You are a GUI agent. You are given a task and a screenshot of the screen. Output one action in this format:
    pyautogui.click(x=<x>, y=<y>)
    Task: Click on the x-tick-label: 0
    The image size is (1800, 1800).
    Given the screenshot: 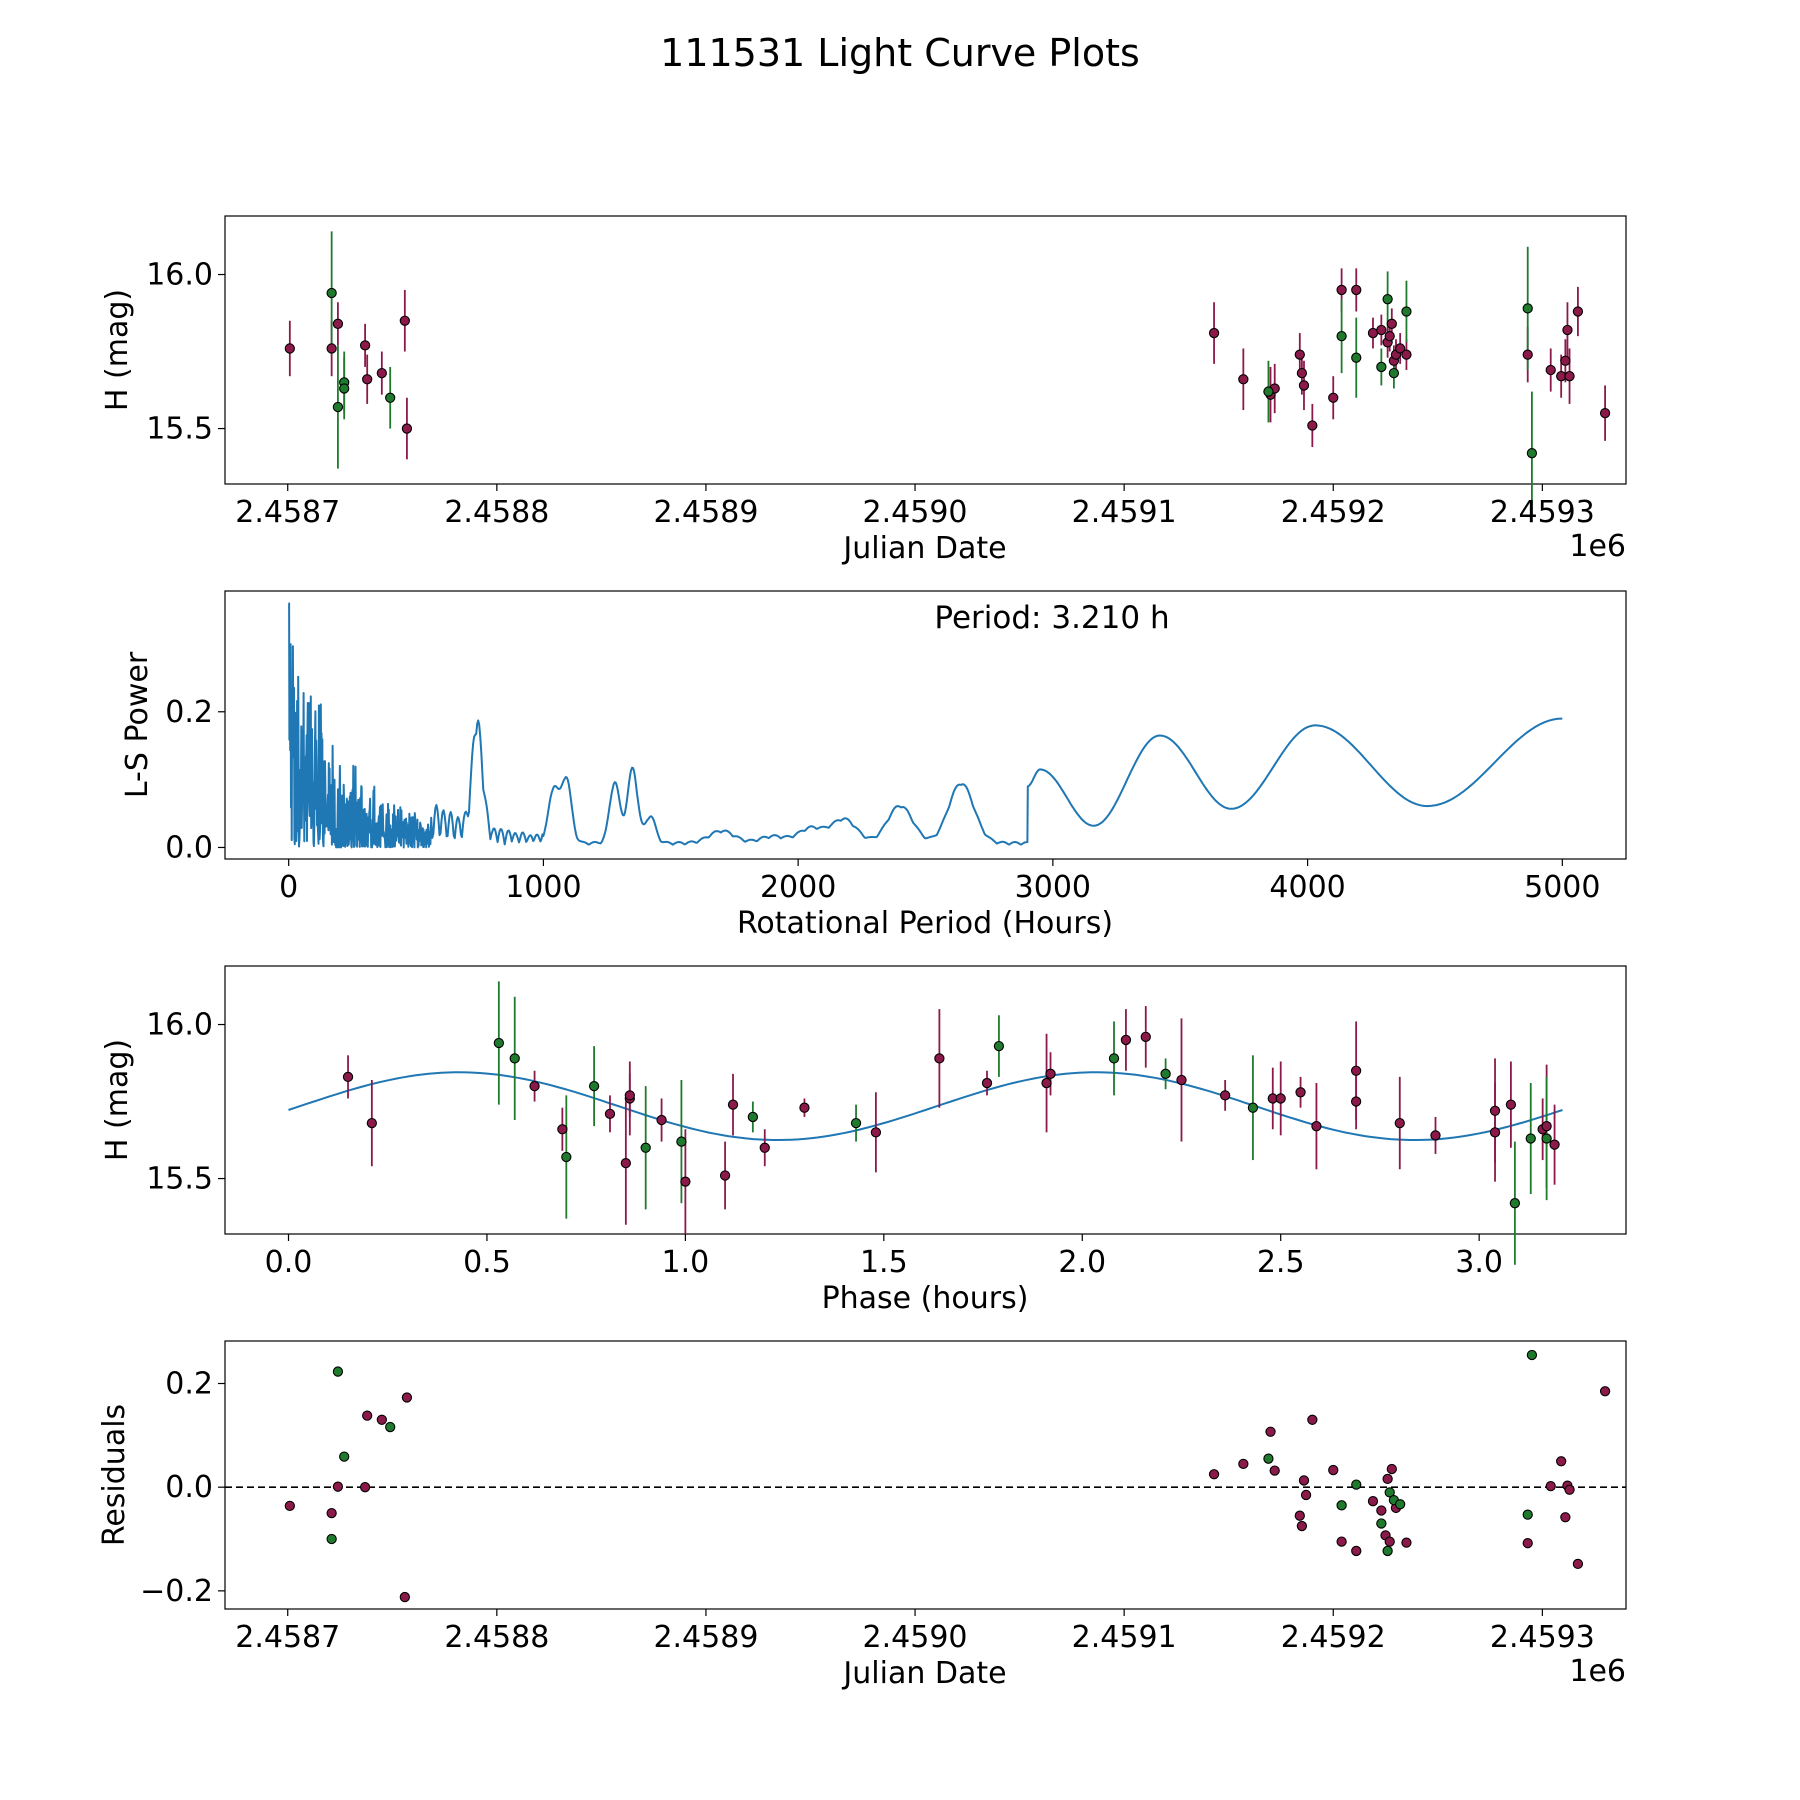 What is the action you would take?
    pyautogui.click(x=288, y=887)
    